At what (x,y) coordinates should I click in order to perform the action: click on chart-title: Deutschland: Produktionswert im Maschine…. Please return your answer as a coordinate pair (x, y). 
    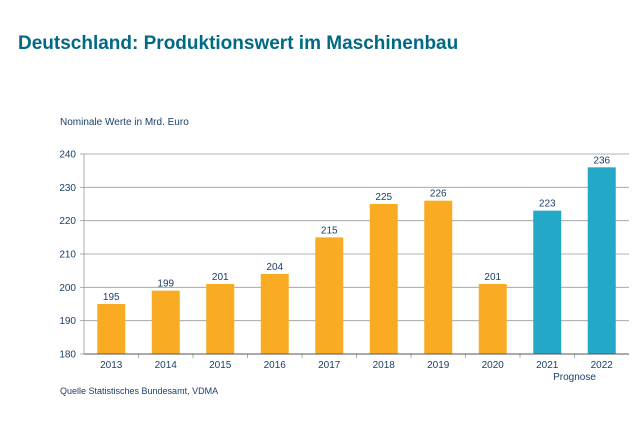
    Looking at the image, I should click on (238, 43).